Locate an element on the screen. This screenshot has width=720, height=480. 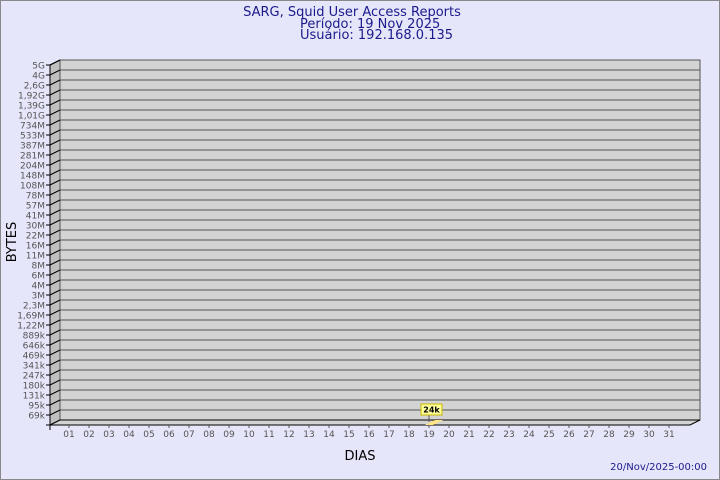
y-tick-label: 1,92G is located at coordinates (31, 97).